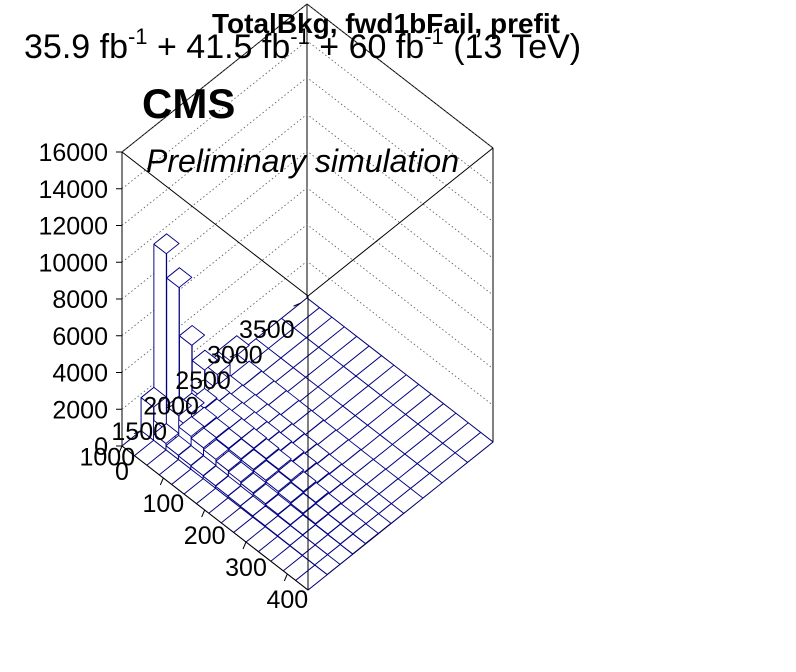 Image resolution: width=796 pixels, height=672 pixels. What do you see at coordinates (246, 568) in the screenshot?
I see `x-tick-label-3: 300` at bounding box center [246, 568].